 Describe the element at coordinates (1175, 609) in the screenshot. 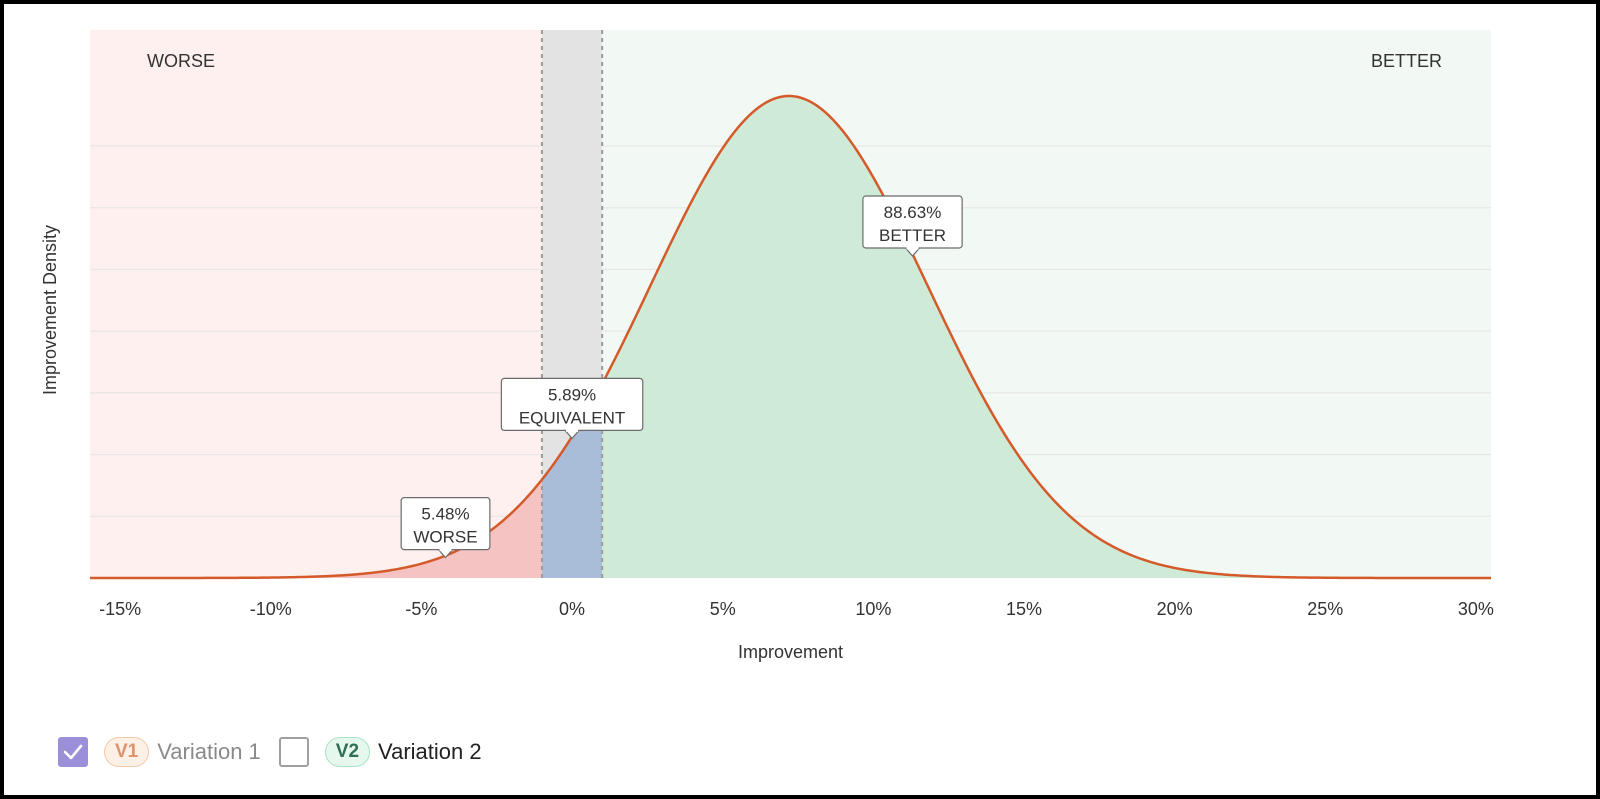

I see `x-tick-label: 20%` at that location.